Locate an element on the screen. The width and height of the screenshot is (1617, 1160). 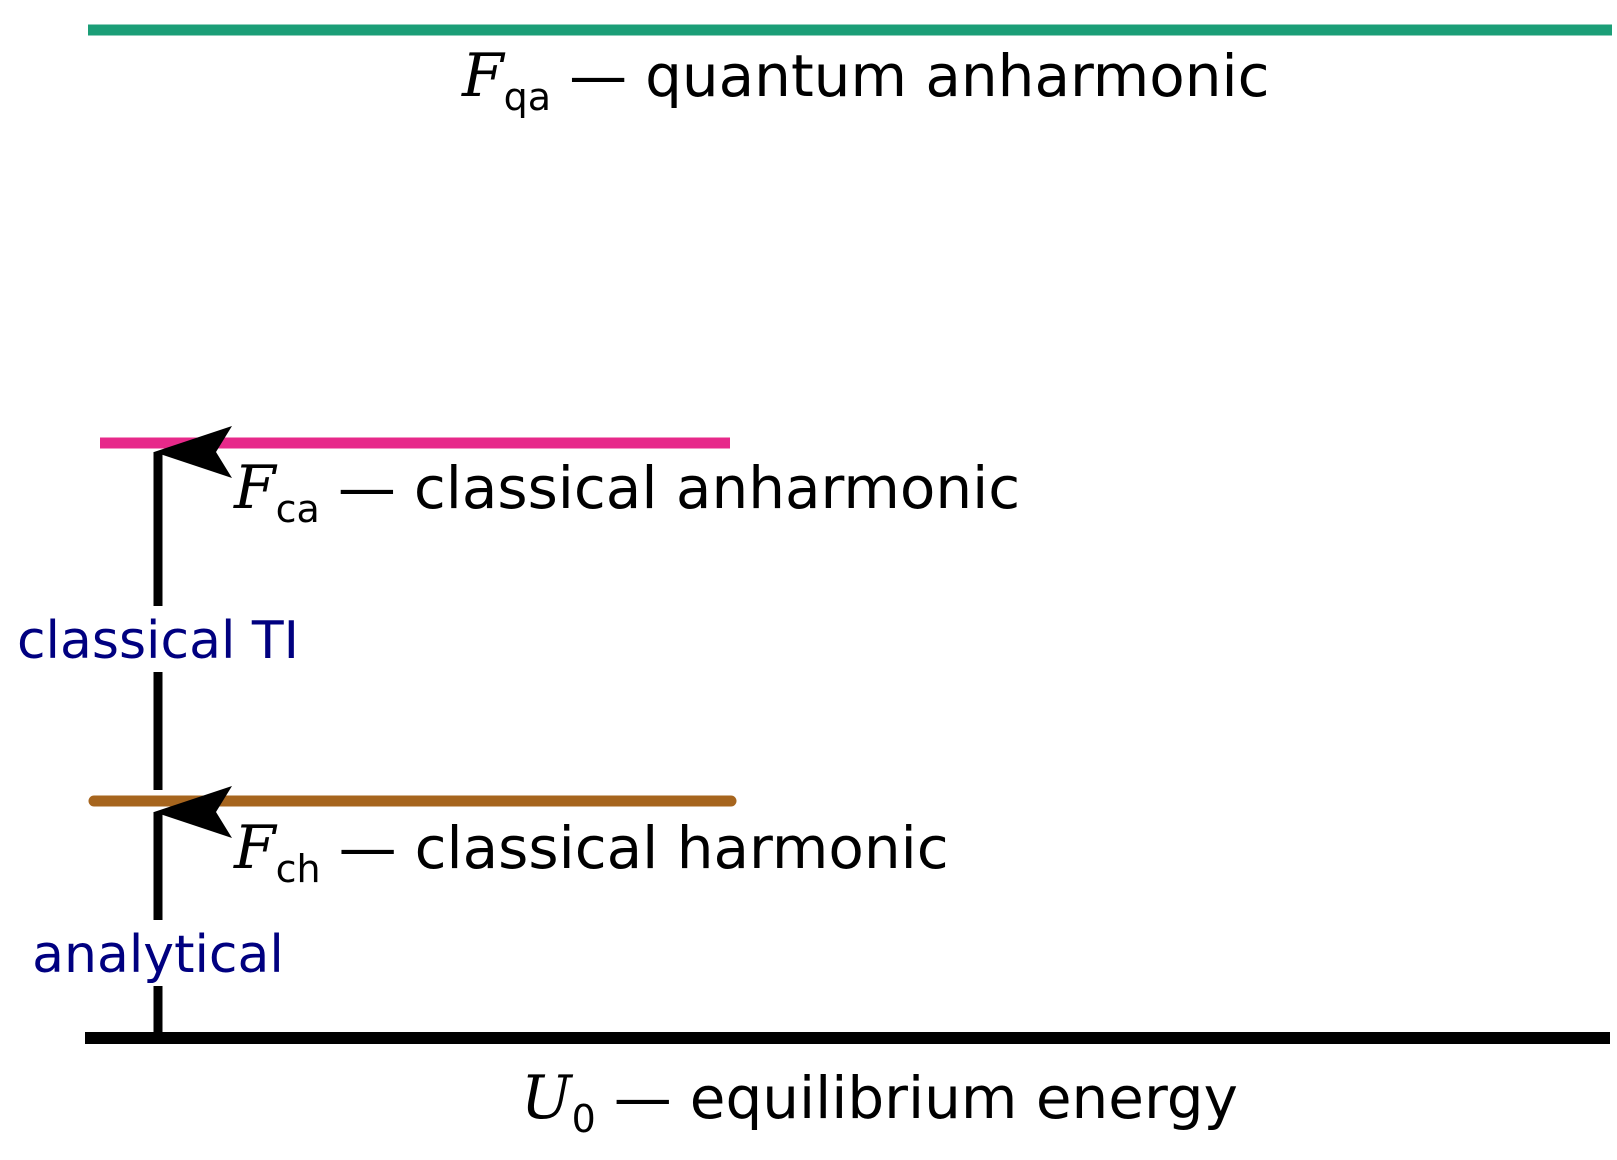
label-gap-analytical is located at coordinates (158, 953).